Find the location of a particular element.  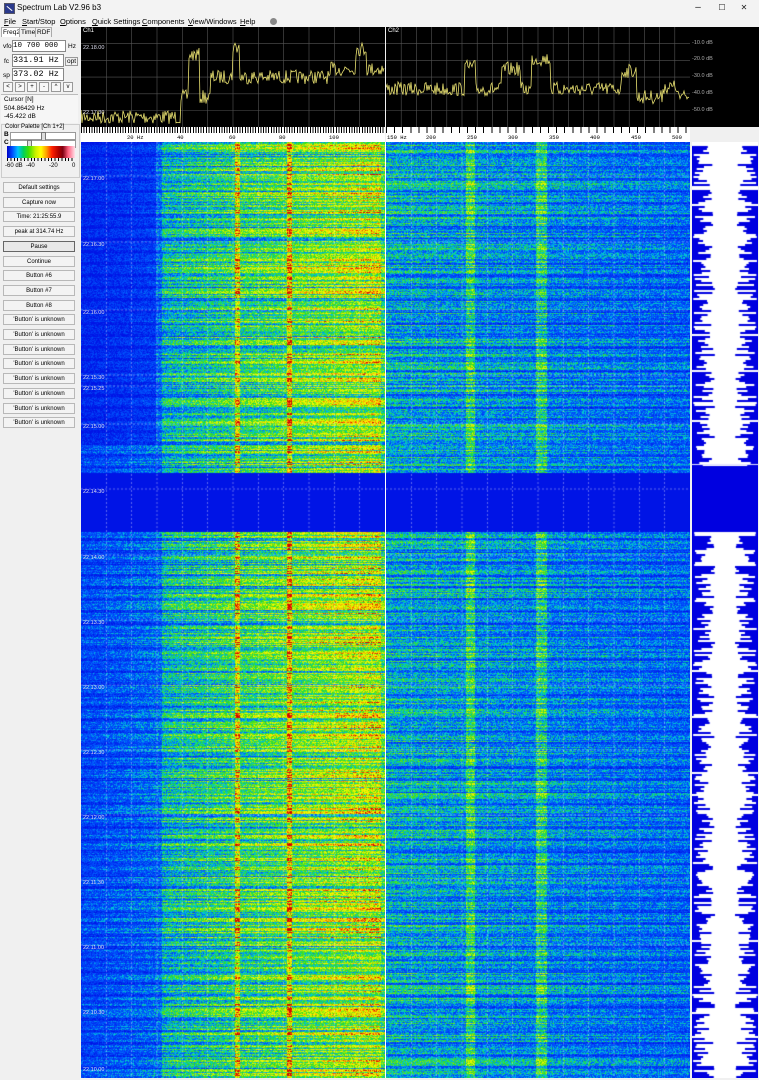

channel-divider is located at coordinates (385, 610).